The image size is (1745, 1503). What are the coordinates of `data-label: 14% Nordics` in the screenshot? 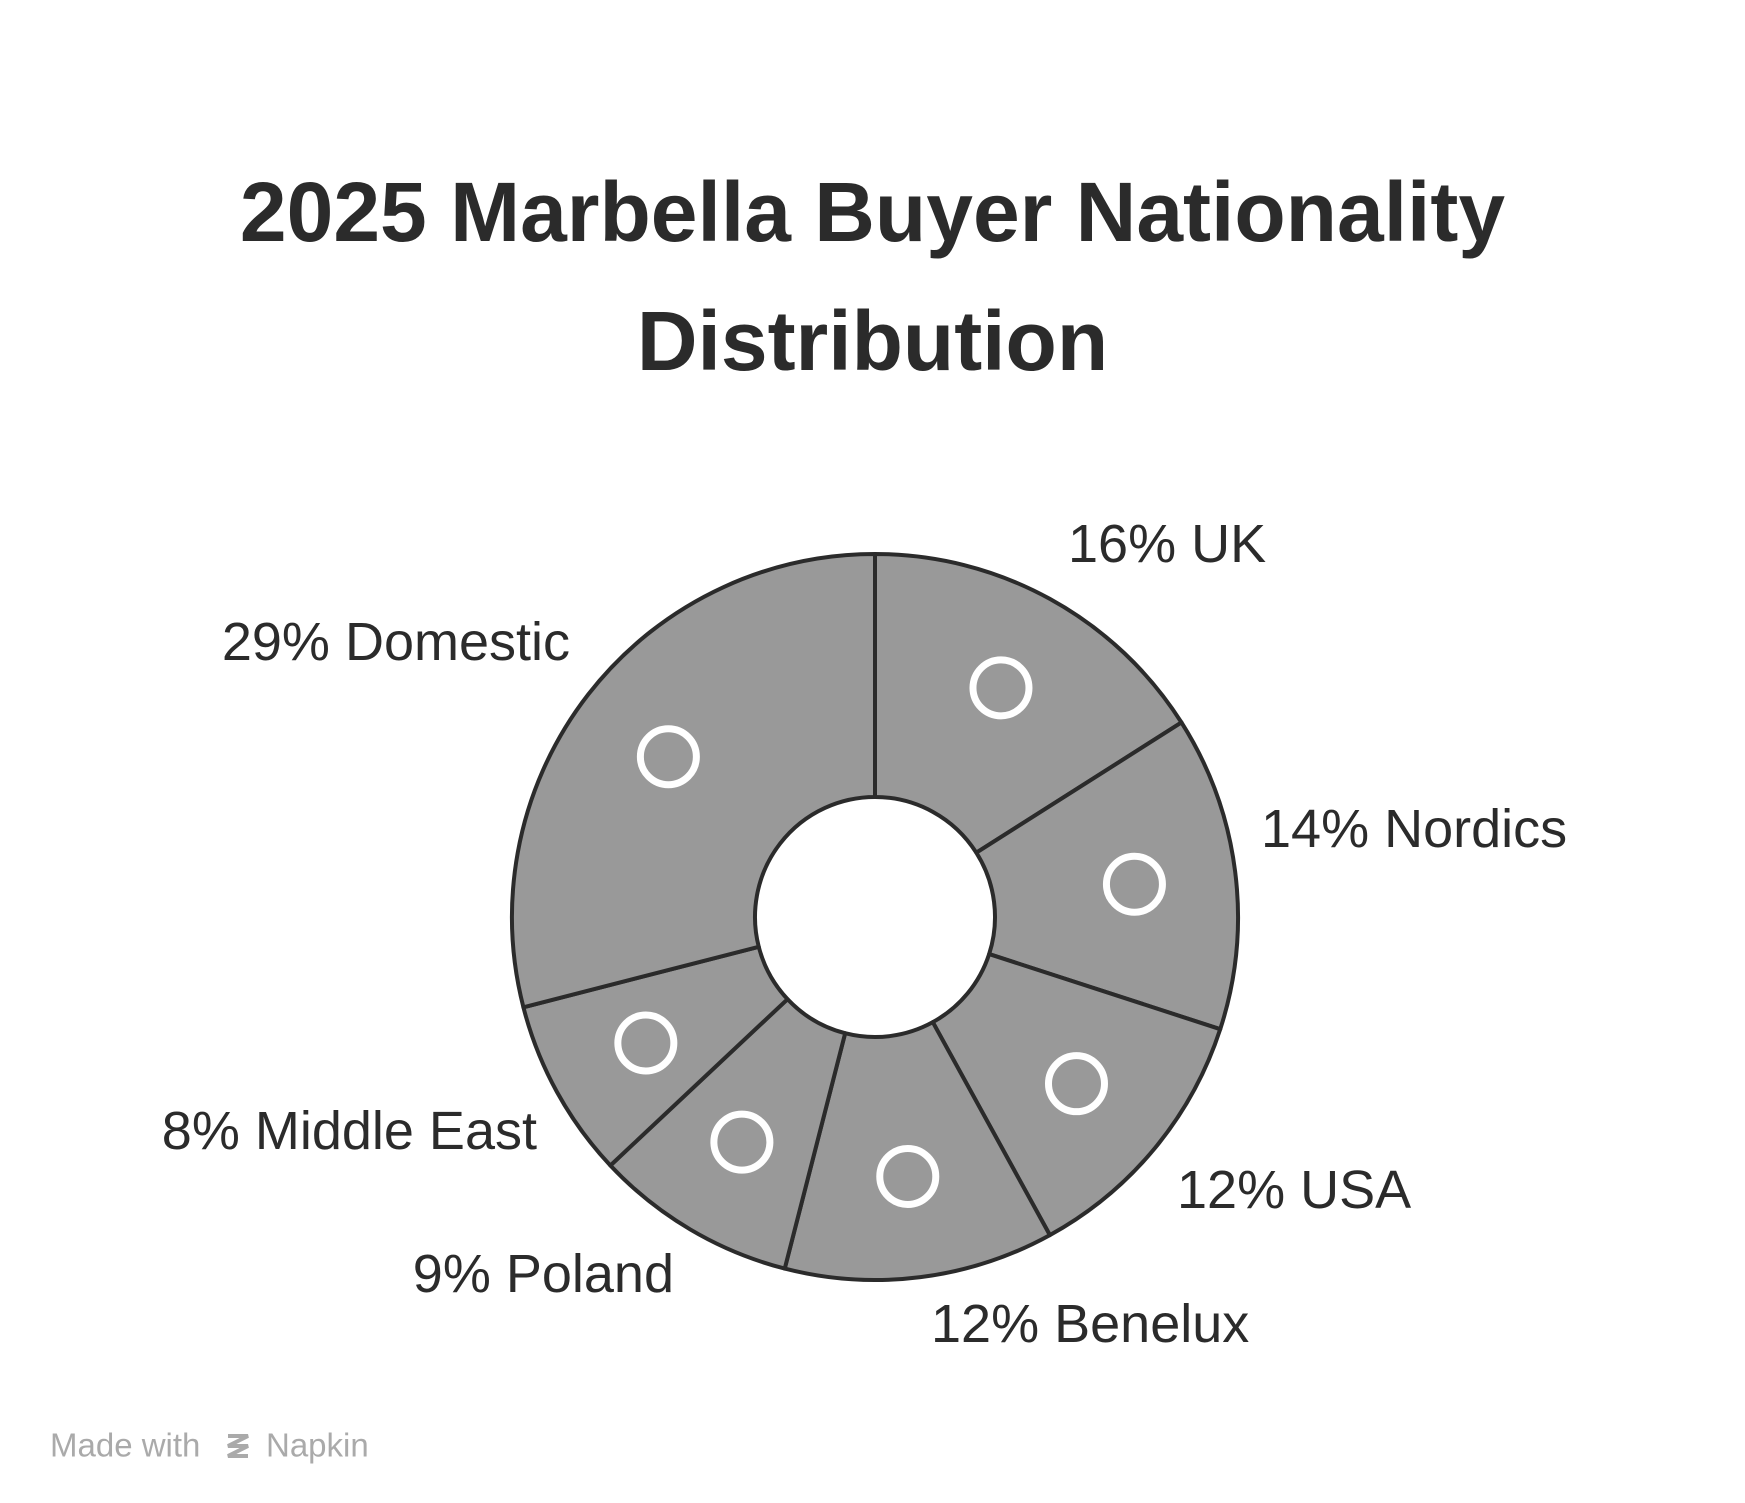 It's located at (1414, 829).